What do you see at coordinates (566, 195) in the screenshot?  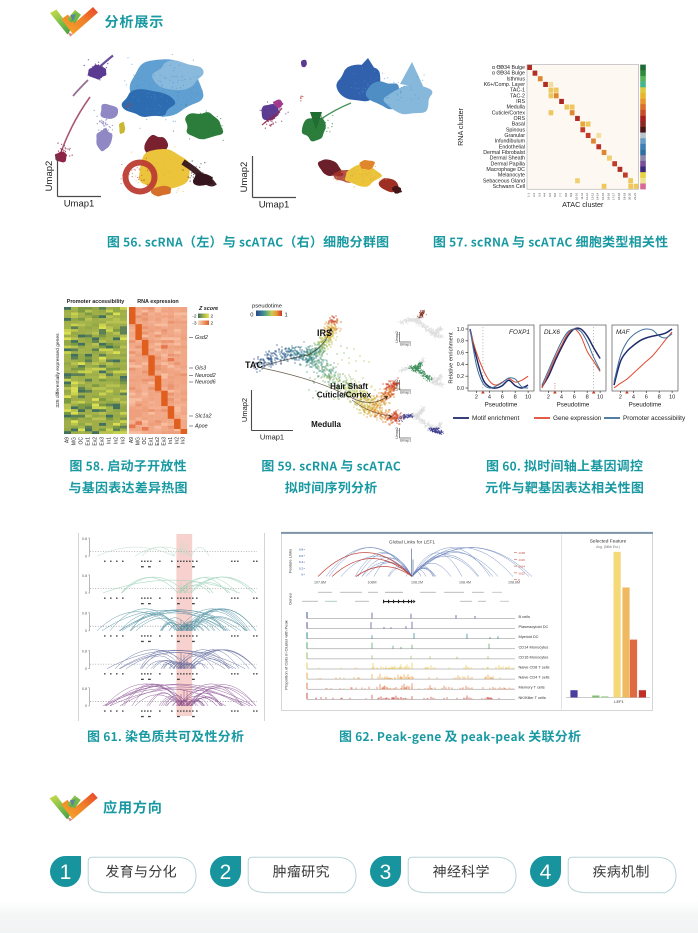 I see `svg-text: 8-8` at bounding box center [566, 195].